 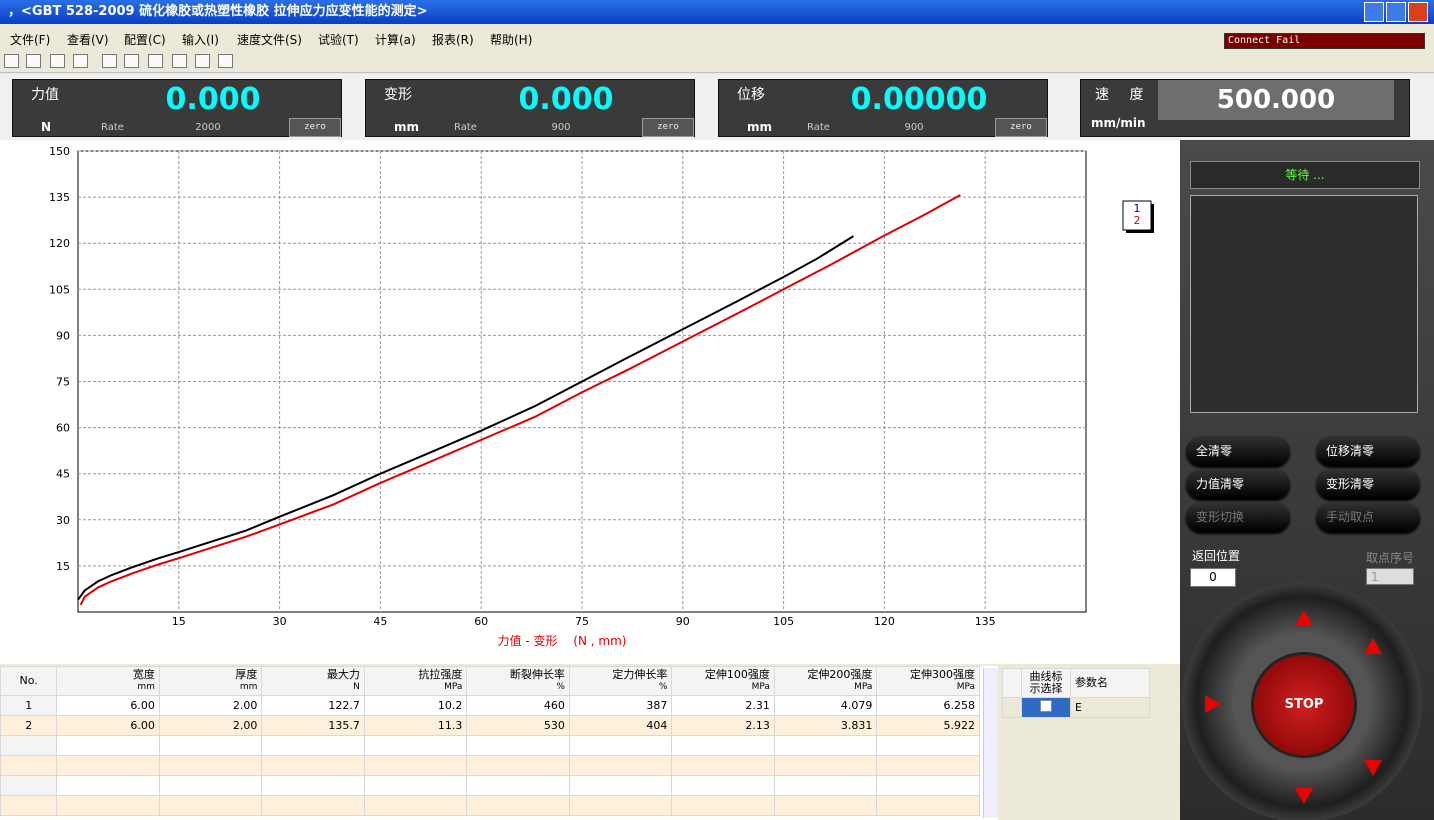 I want to click on panel-button: 全清零, so click(x=1238, y=451).